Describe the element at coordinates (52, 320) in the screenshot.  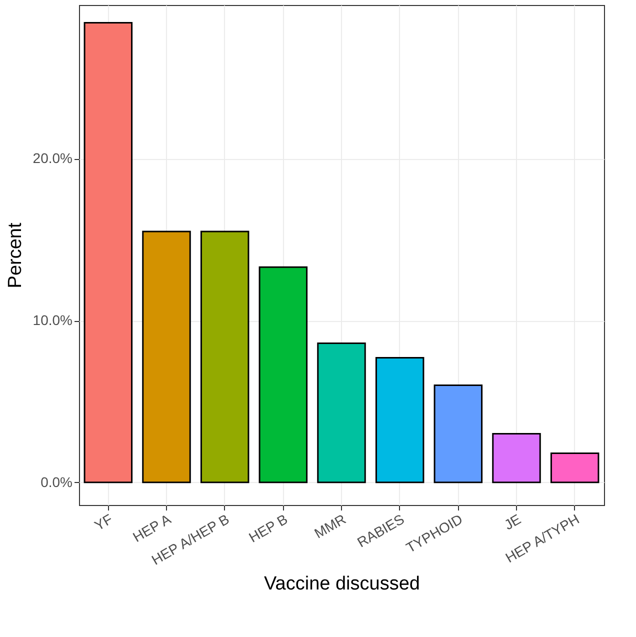
I see `y-tick-label: 10.0%` at that location.